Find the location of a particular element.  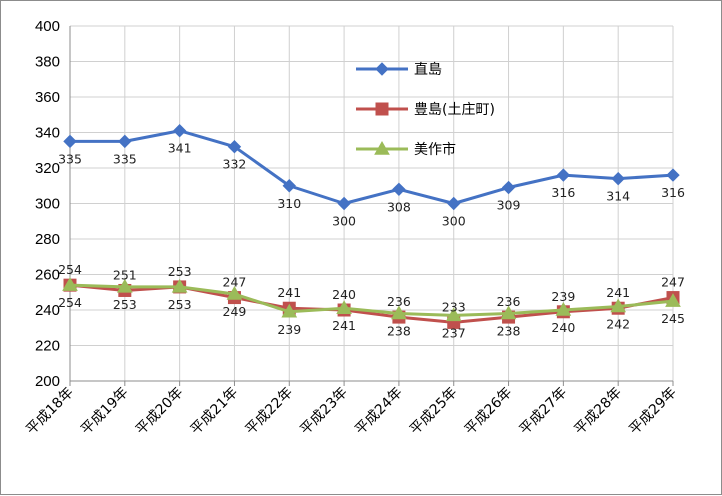

x-tick-label: 平成19年 is located at coordinates (105, 412).